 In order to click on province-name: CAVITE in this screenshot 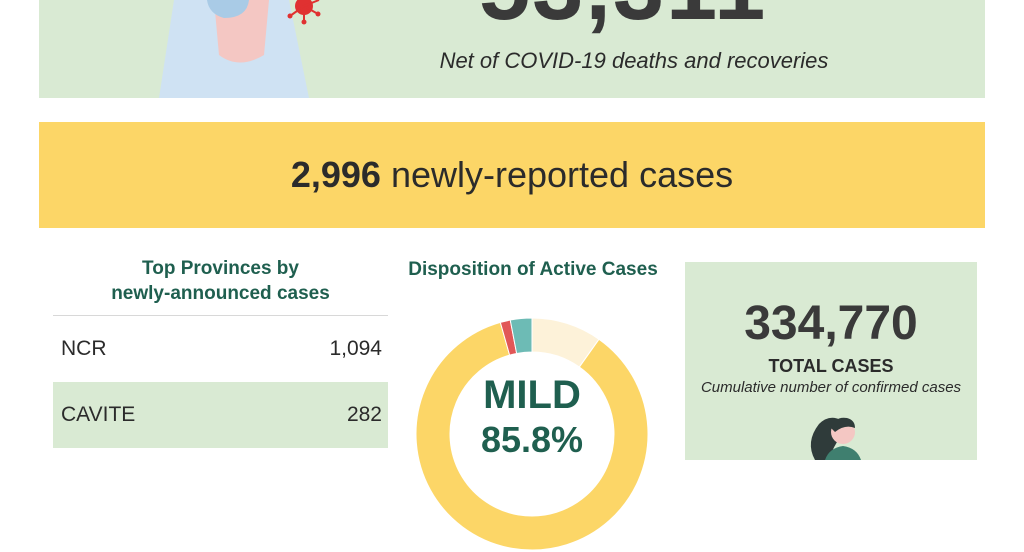, I will do `click(98, 414)`.